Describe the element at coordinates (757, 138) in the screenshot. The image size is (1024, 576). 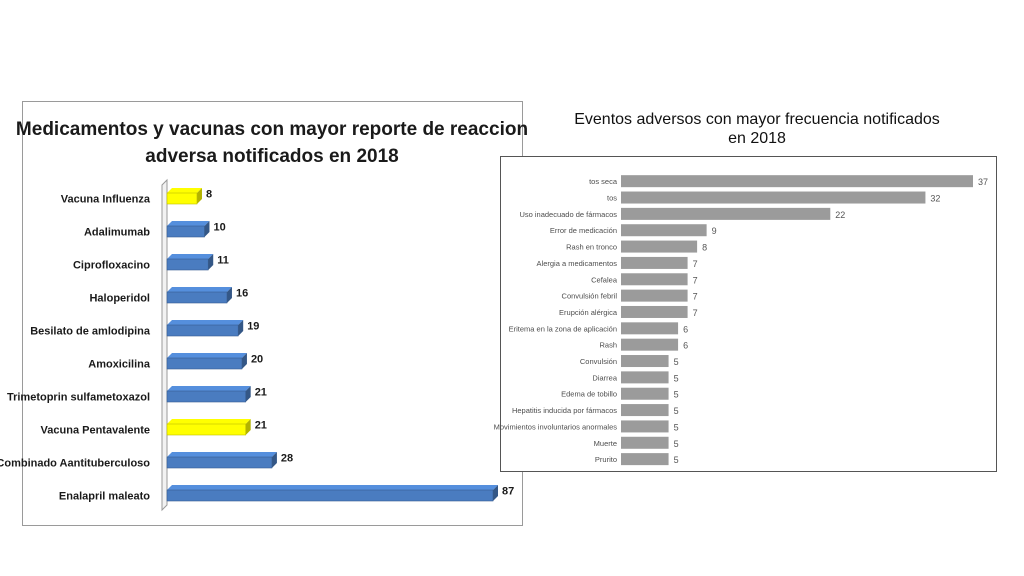
I see `right-chart-title-line-2: en 2018` at that location.